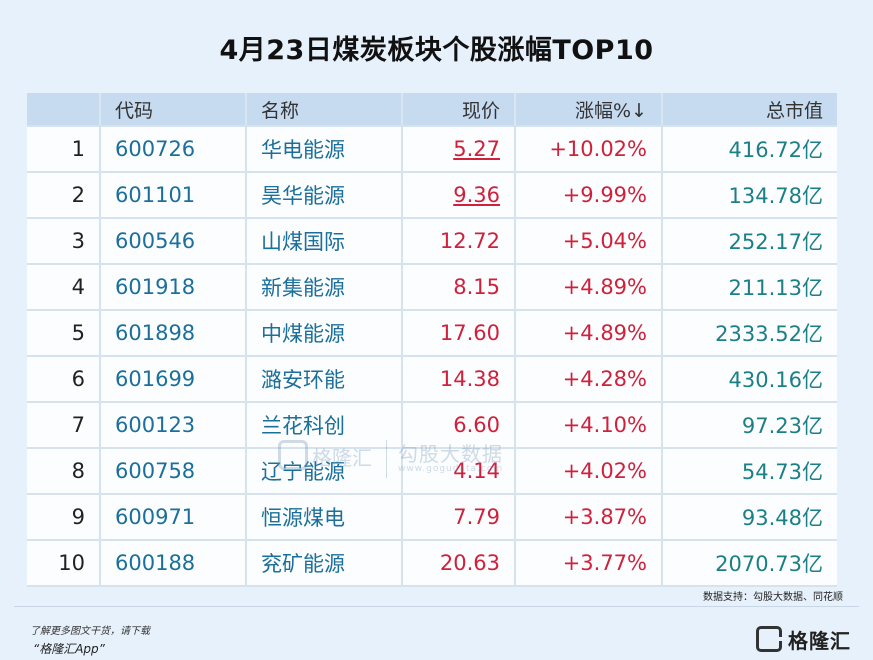 The width and height of the screenshot is (873, 660). I want to click on table-row: 1 600726 华电能源 5.27 +10.02% 416.72亿, so click(432, 150).